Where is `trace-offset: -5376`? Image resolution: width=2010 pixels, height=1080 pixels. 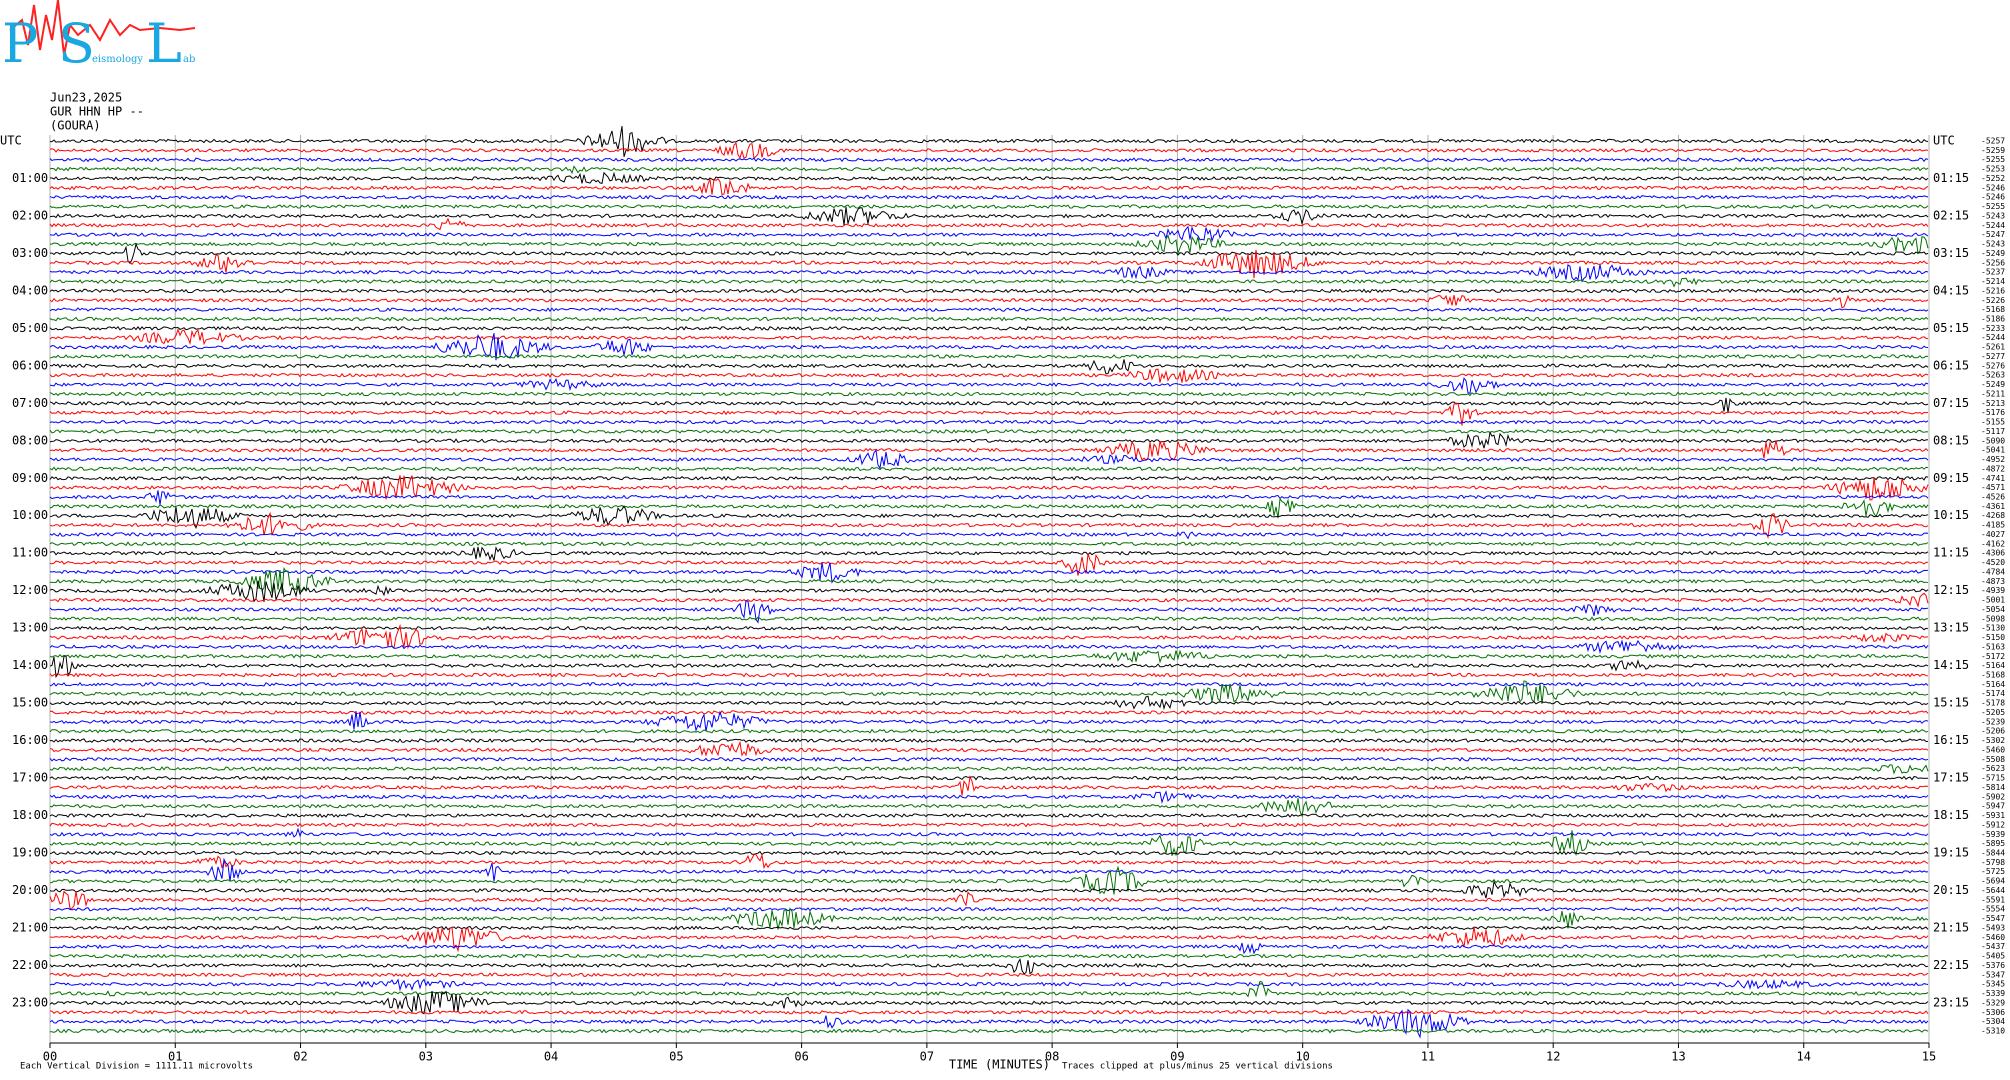 trace-offset: -5376 is located at coordinates (1993, 965).